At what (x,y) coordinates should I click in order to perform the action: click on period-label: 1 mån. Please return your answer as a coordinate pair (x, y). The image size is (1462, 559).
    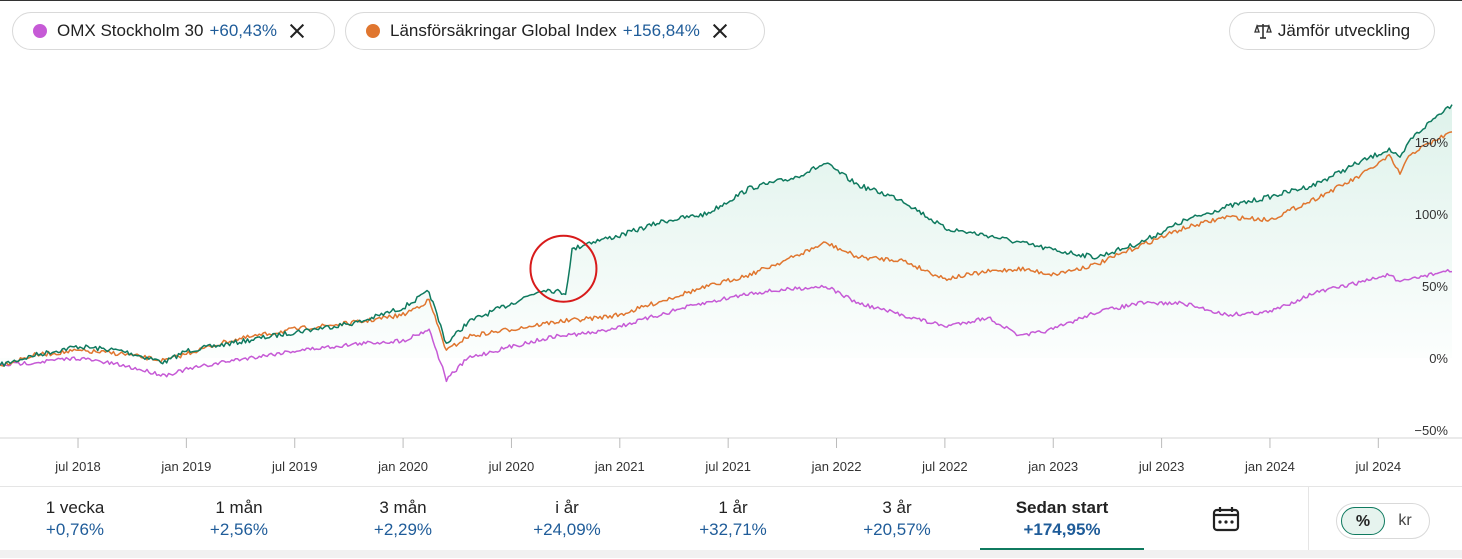
    Looking at the image, I should click on (239, 507).